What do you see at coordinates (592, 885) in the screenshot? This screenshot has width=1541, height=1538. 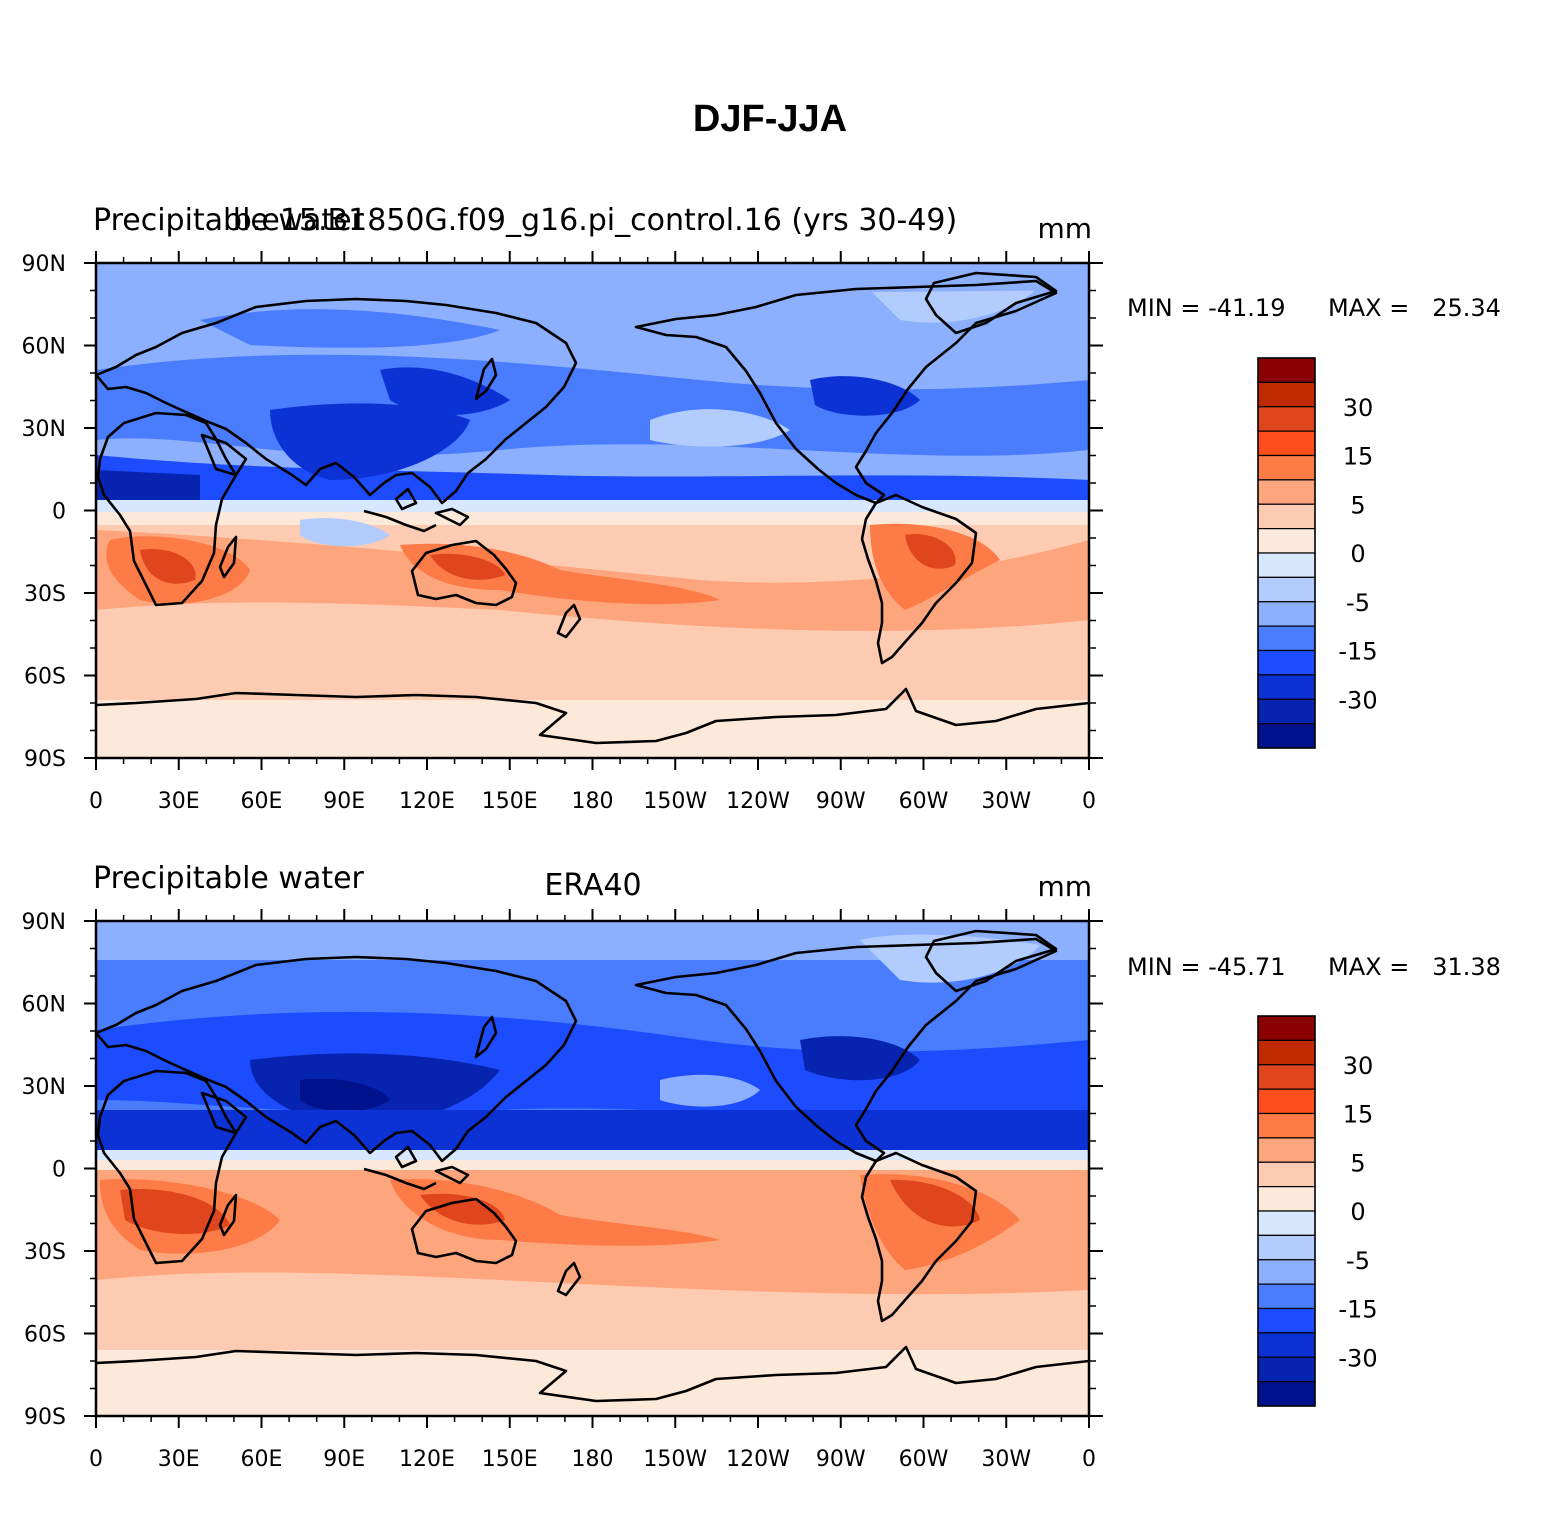 I see `panel-center-title: ERA40` at bounding box center [592, 885].